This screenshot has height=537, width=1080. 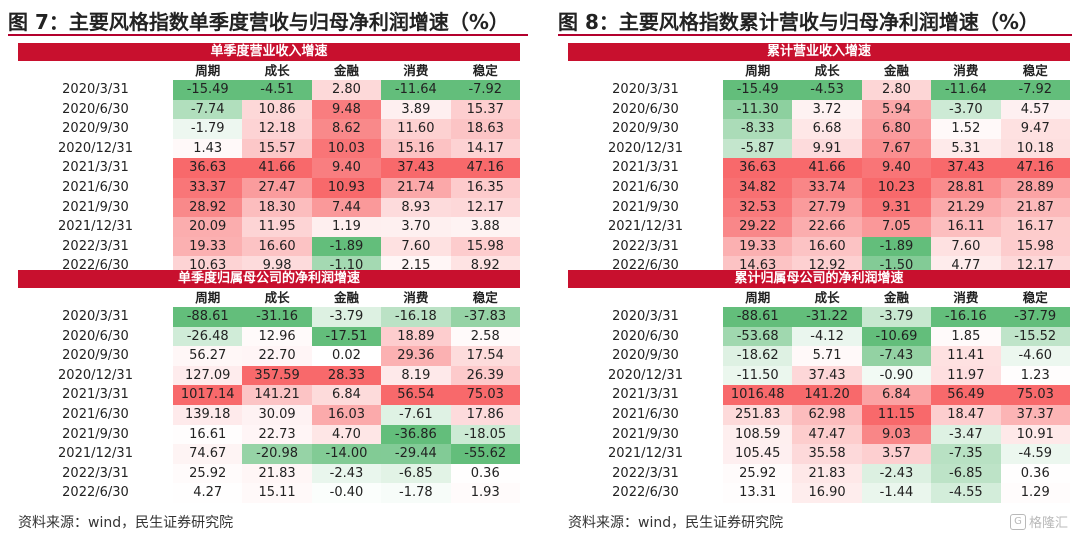 I want to click on table-cell: 30.09, so click(x=277, y=414).